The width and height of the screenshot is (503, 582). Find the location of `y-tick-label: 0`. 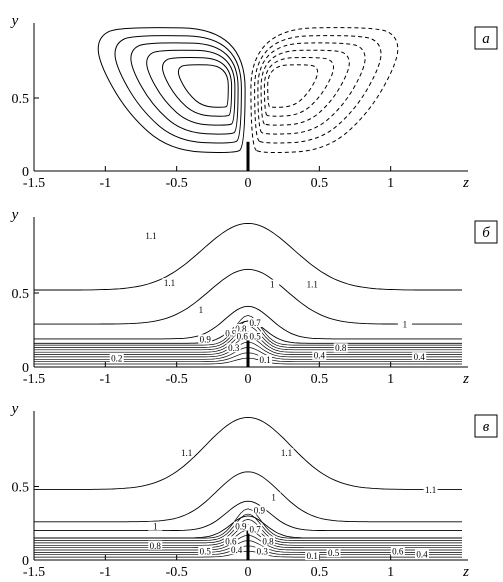

y-tick-label: 0 is located at coordinates (25, 172).